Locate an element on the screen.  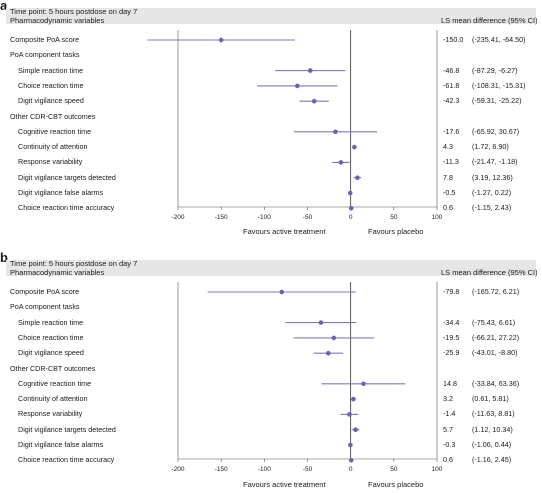
ls-mean-value: -34.4 is located at coordinates (451, 322).